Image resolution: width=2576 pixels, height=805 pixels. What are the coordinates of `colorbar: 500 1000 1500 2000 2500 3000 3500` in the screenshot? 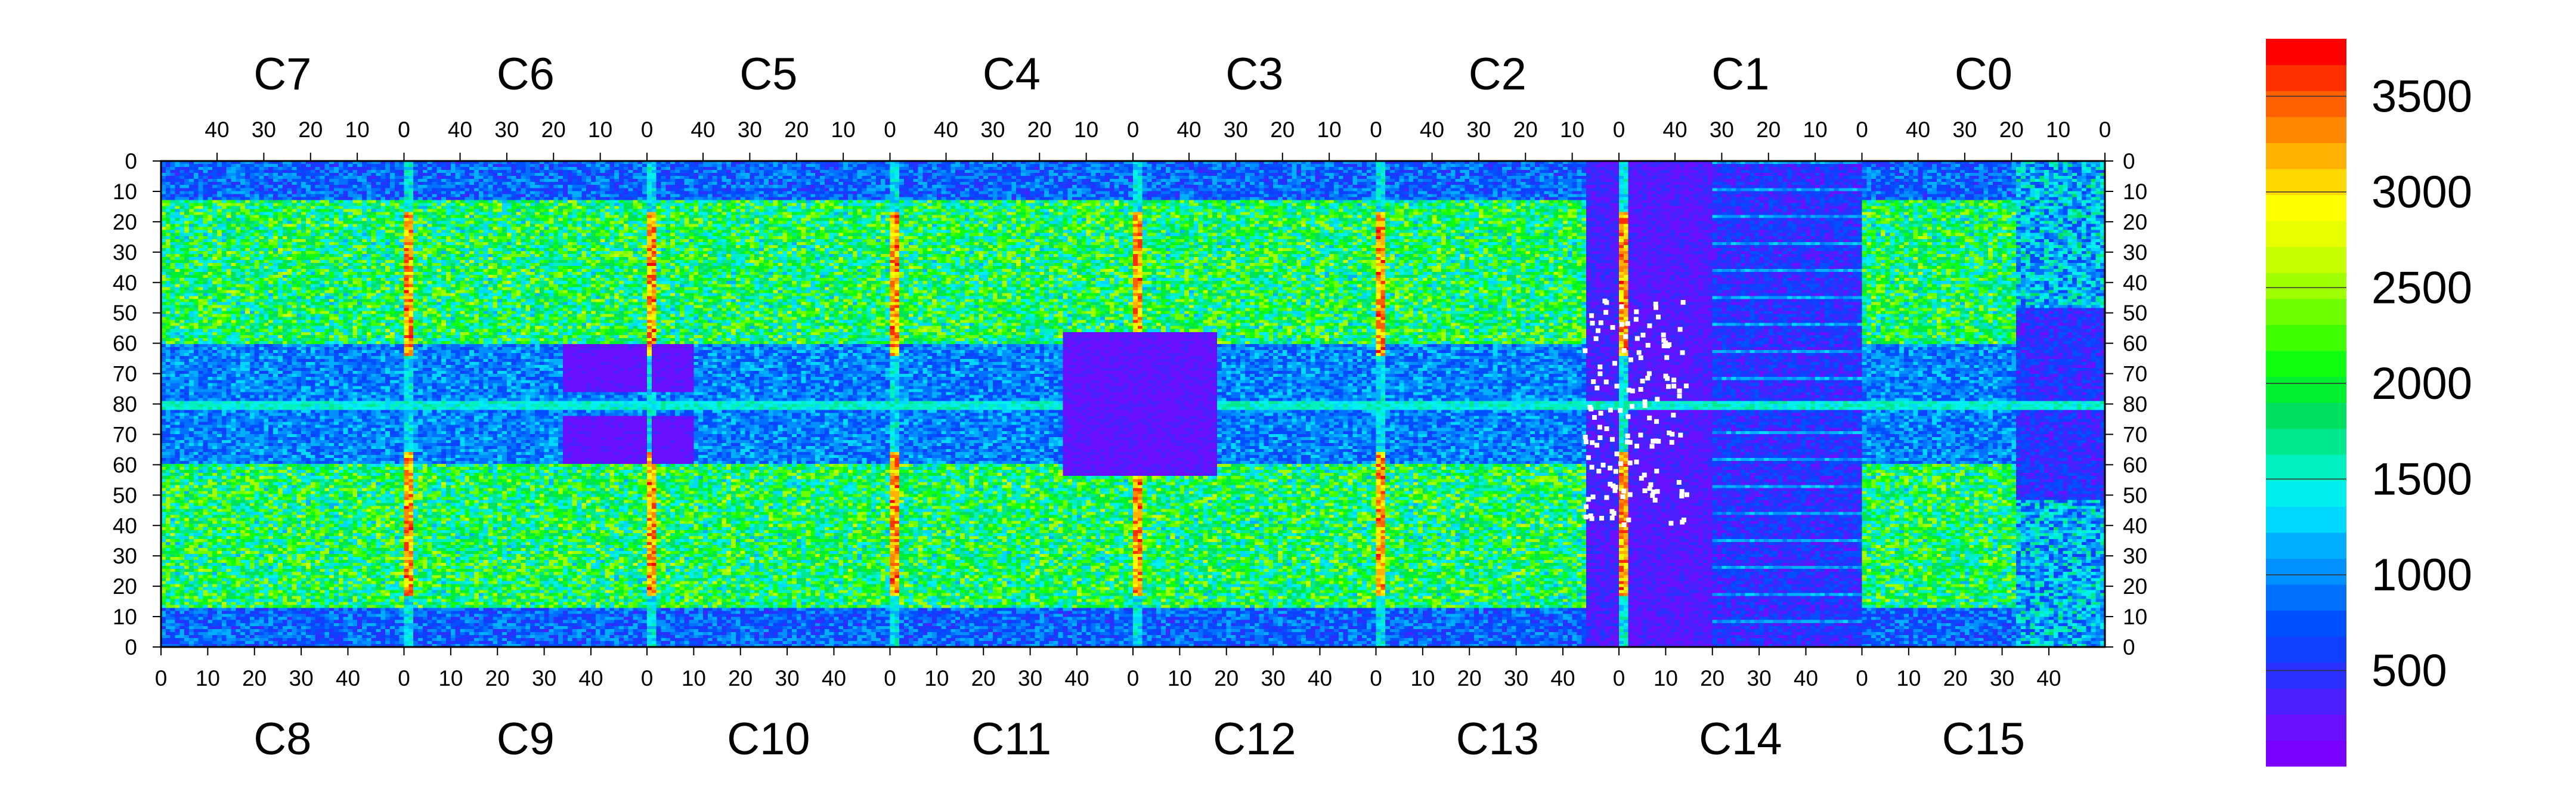 It's located at (2369, 403).